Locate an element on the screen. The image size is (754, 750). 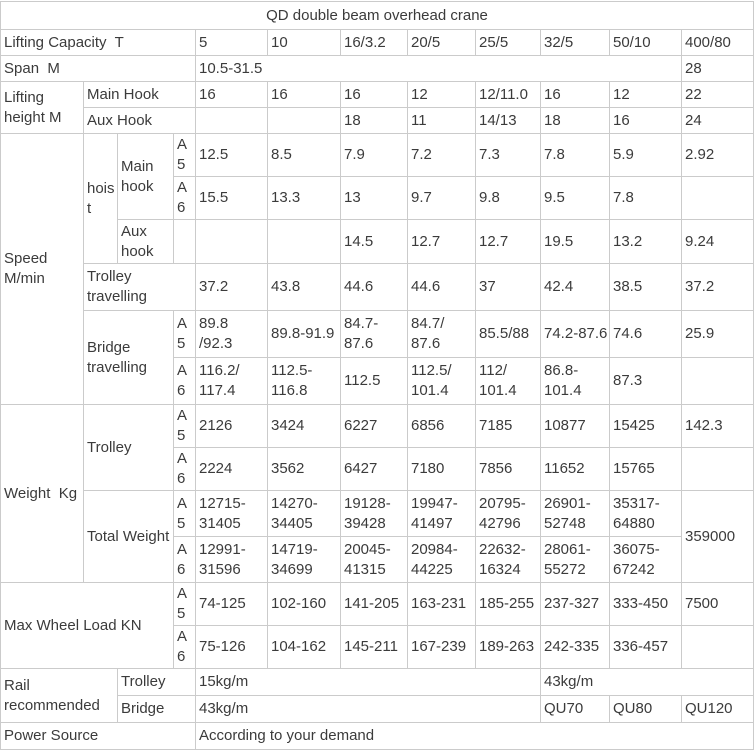
value-cell: 104-162 is located at coordinates (304, 647).